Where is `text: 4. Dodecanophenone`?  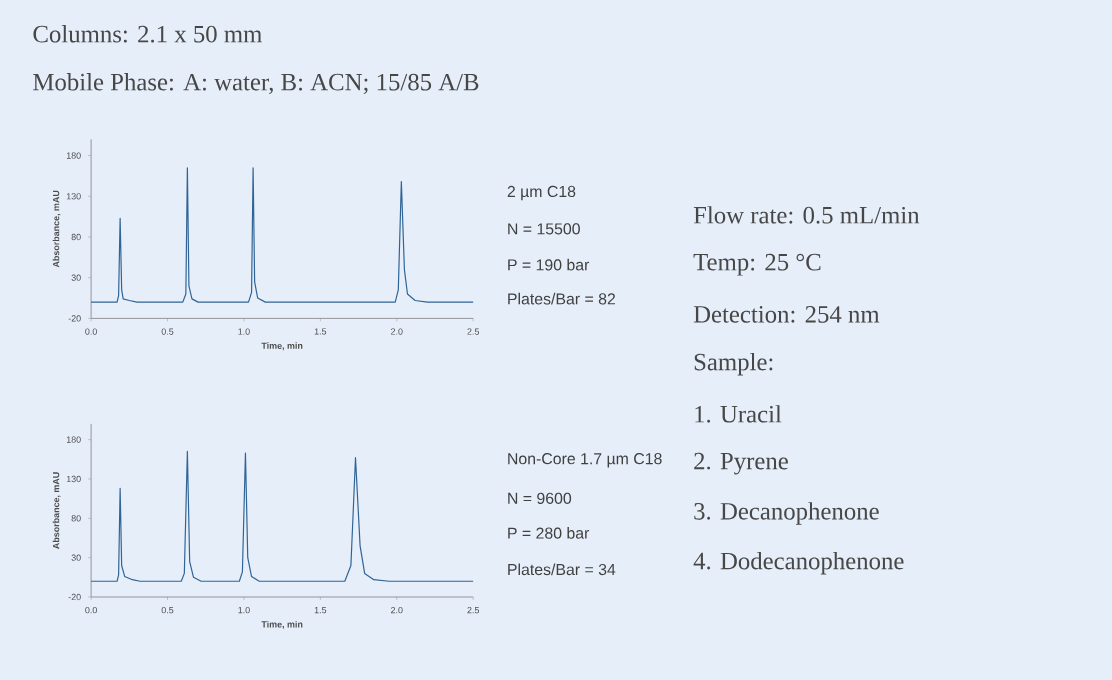 text: 4. Dodecanophenone is located at coordinates (798, 563).